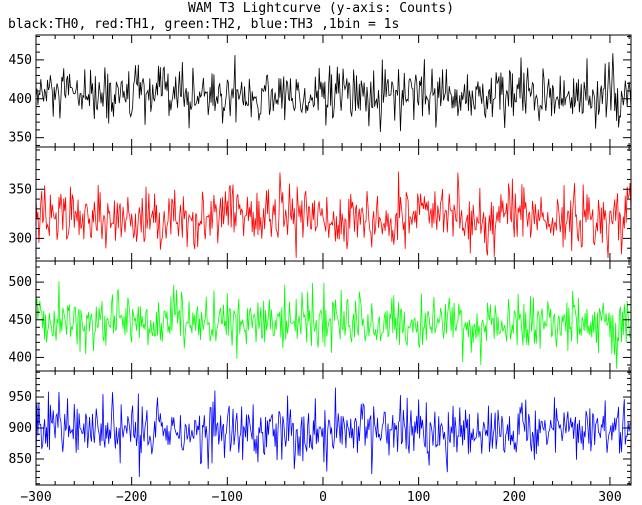 Image resolution: width=642 pixels, height=505 pixels. I want to click on x-axis: −300 −200 −100 0 100 200 300, so click(320, 497).